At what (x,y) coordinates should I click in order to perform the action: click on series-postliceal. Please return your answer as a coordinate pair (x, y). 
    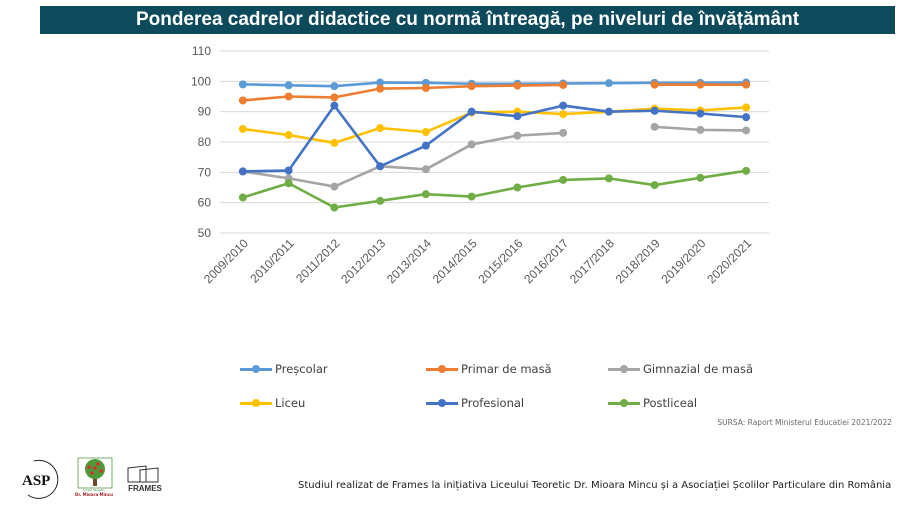
    Looking at the image, I should click on (494, 189).